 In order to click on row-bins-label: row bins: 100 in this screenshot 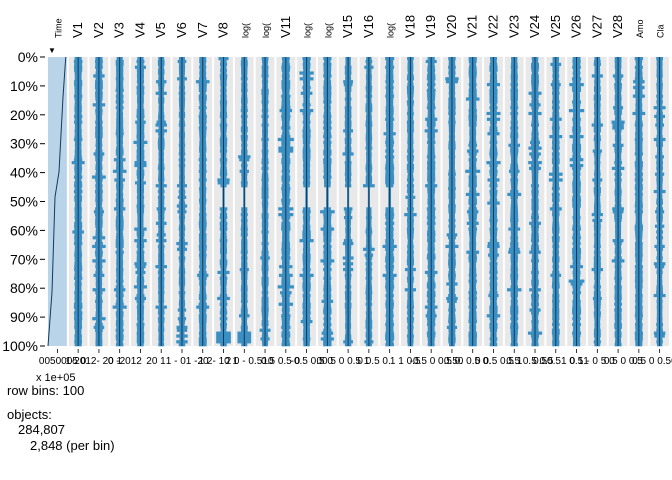, I will do `click(46, 390)`.